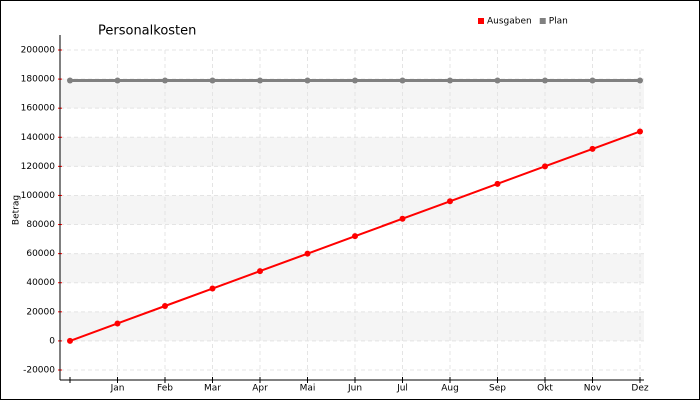  What do you see at coordinates (308, 389) in the screenshot?
I see `x-tick-label: Mai` at bounding box center [308, 389].